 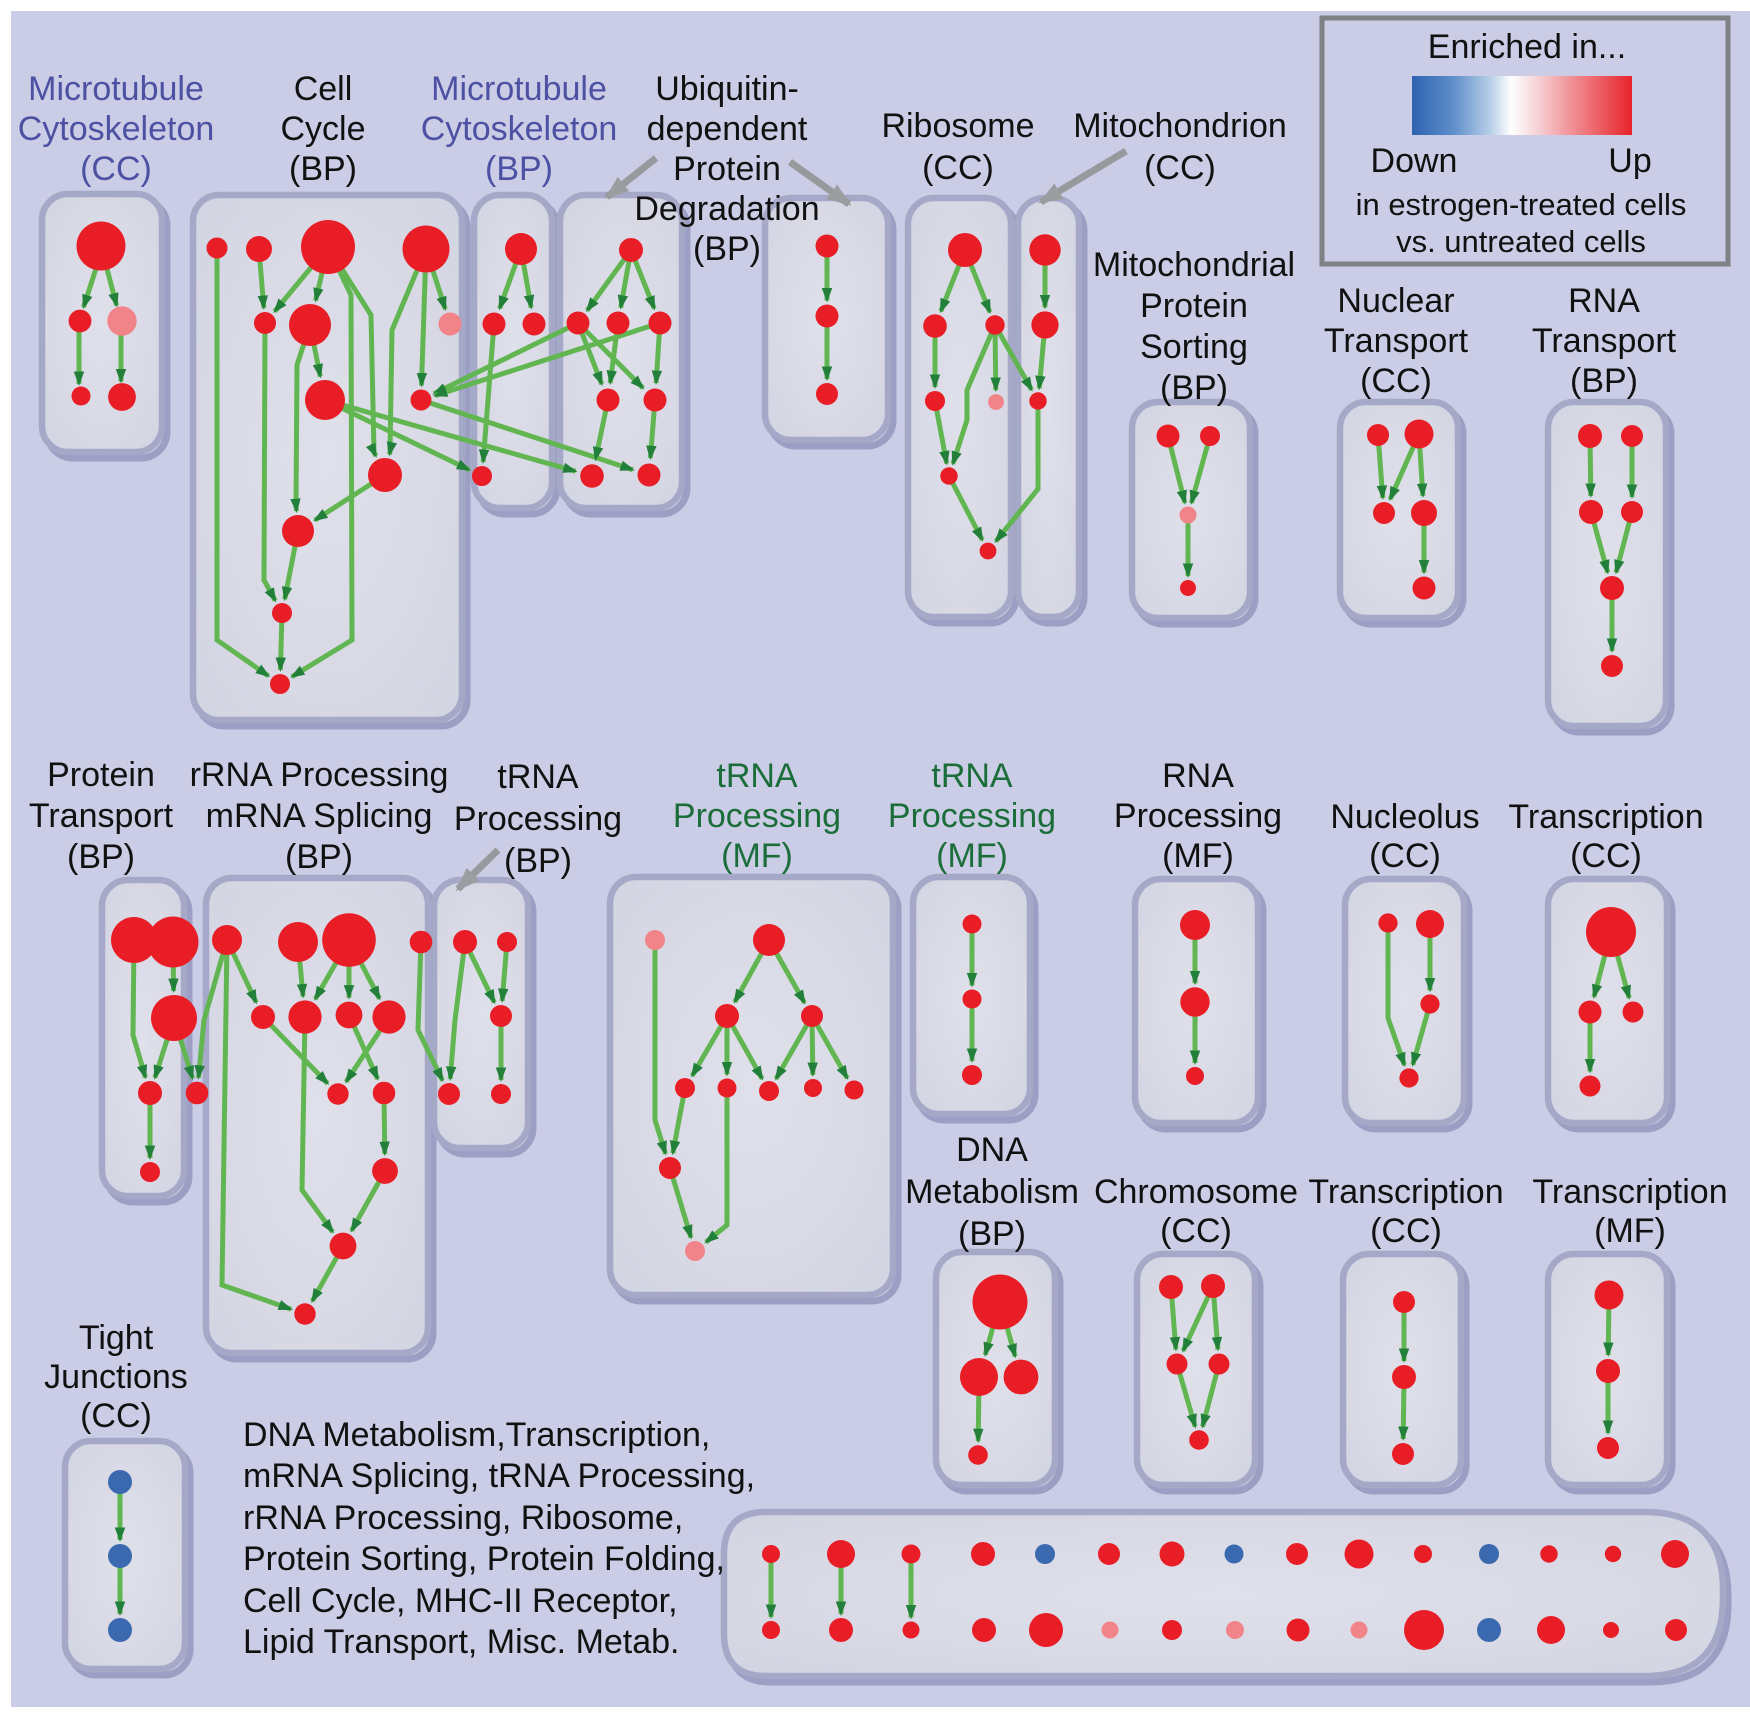 I want to click on svg-text: Down, so click(x=1414, y=161).